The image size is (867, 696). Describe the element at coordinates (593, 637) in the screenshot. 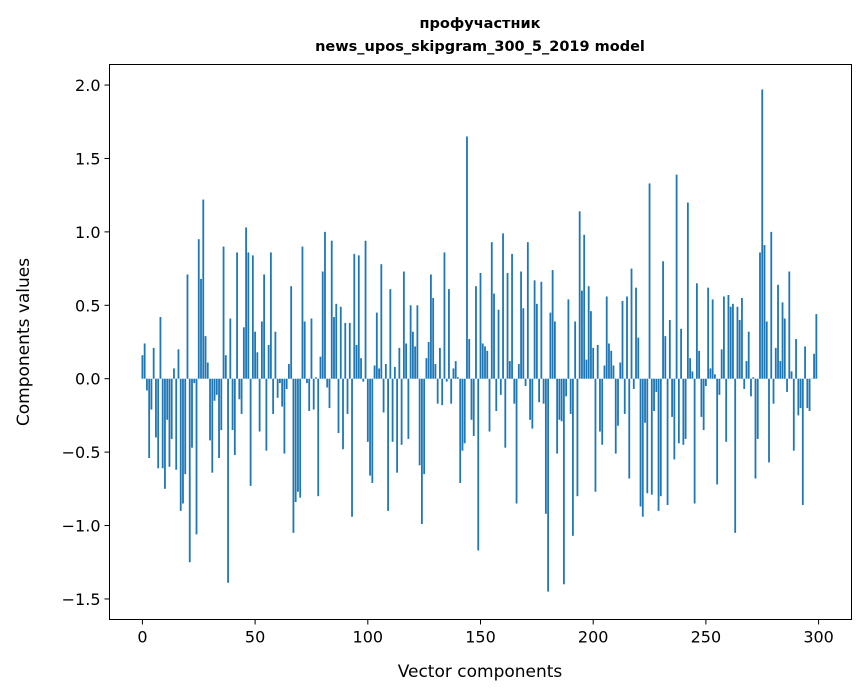

I see `x-tick-label: 200` at that location.